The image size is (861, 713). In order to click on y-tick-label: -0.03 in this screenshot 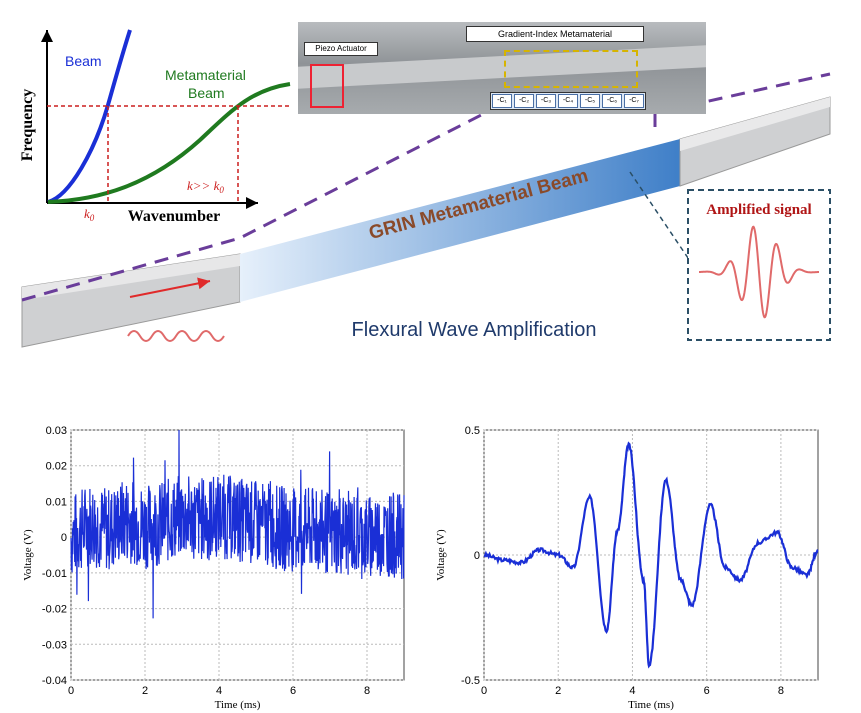, I will do `click(54, 645)`.